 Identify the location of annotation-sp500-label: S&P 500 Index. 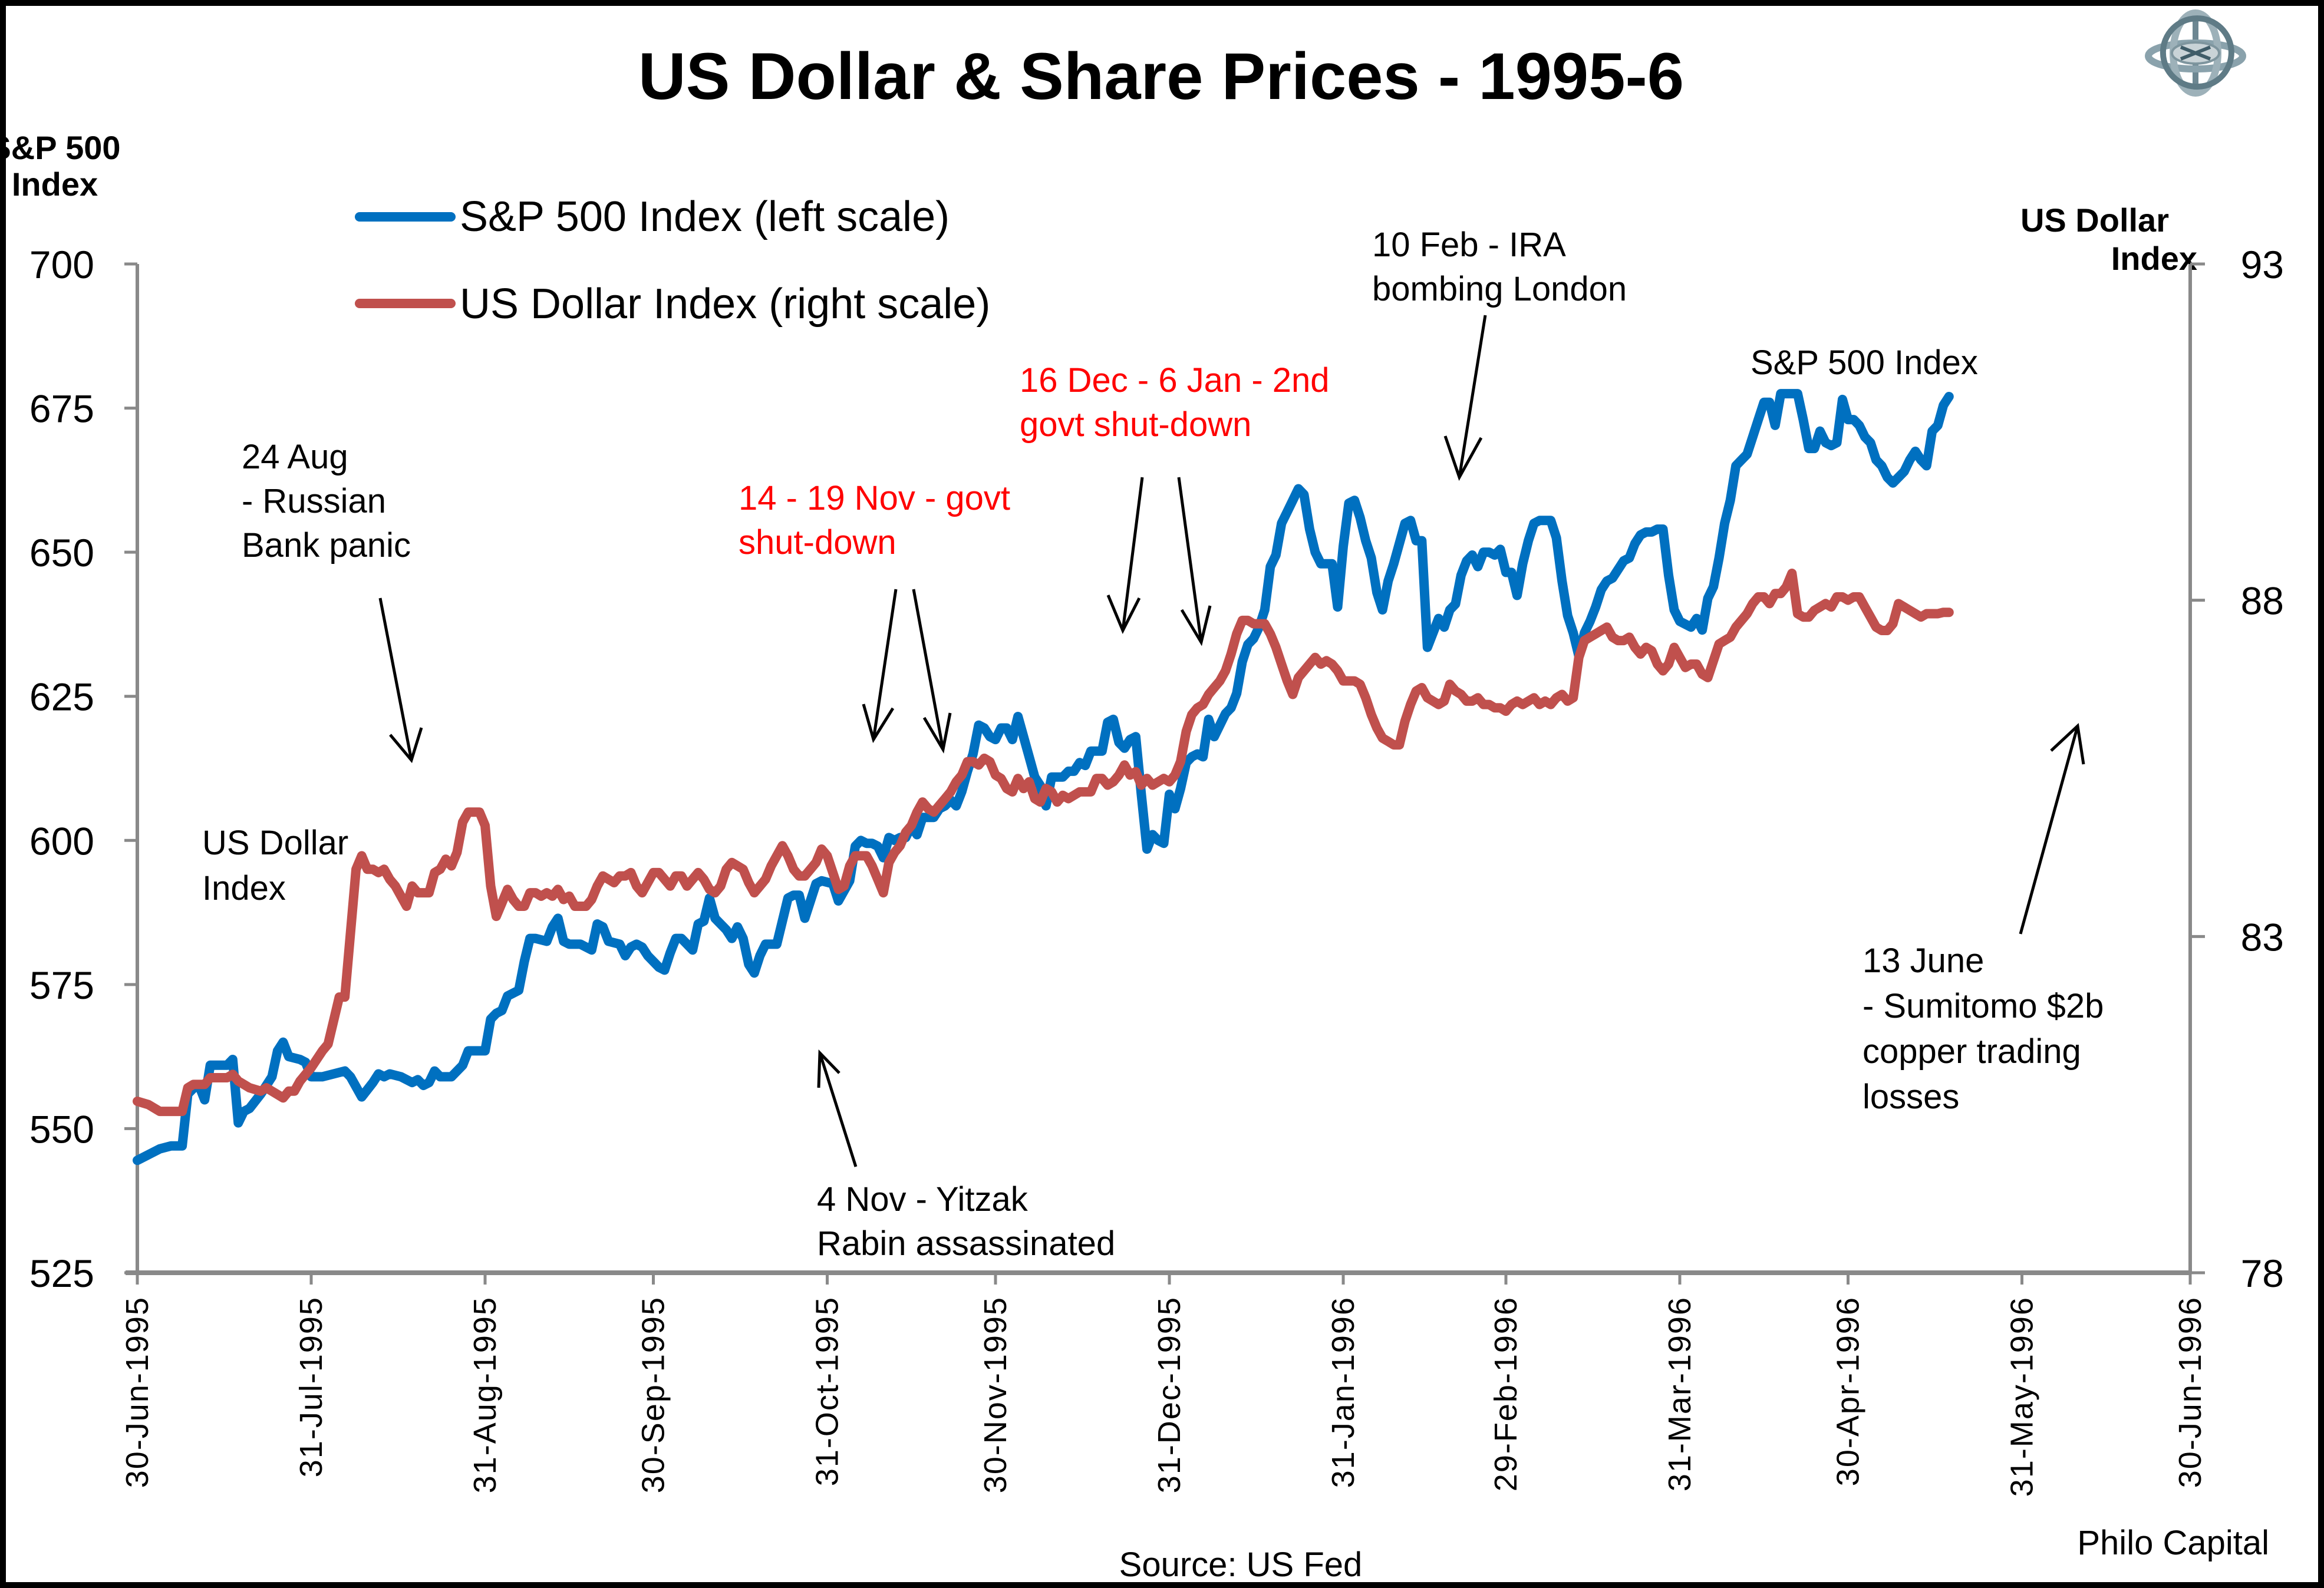
(1864, 363).